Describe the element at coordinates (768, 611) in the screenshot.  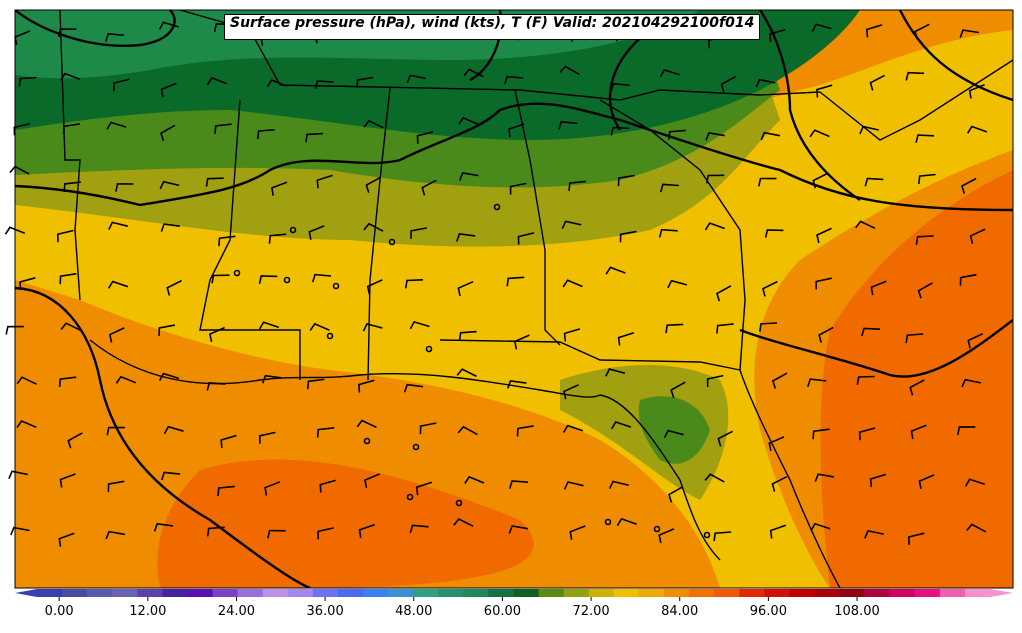
I see `colorbar-tick-label: 96.00` at that location.